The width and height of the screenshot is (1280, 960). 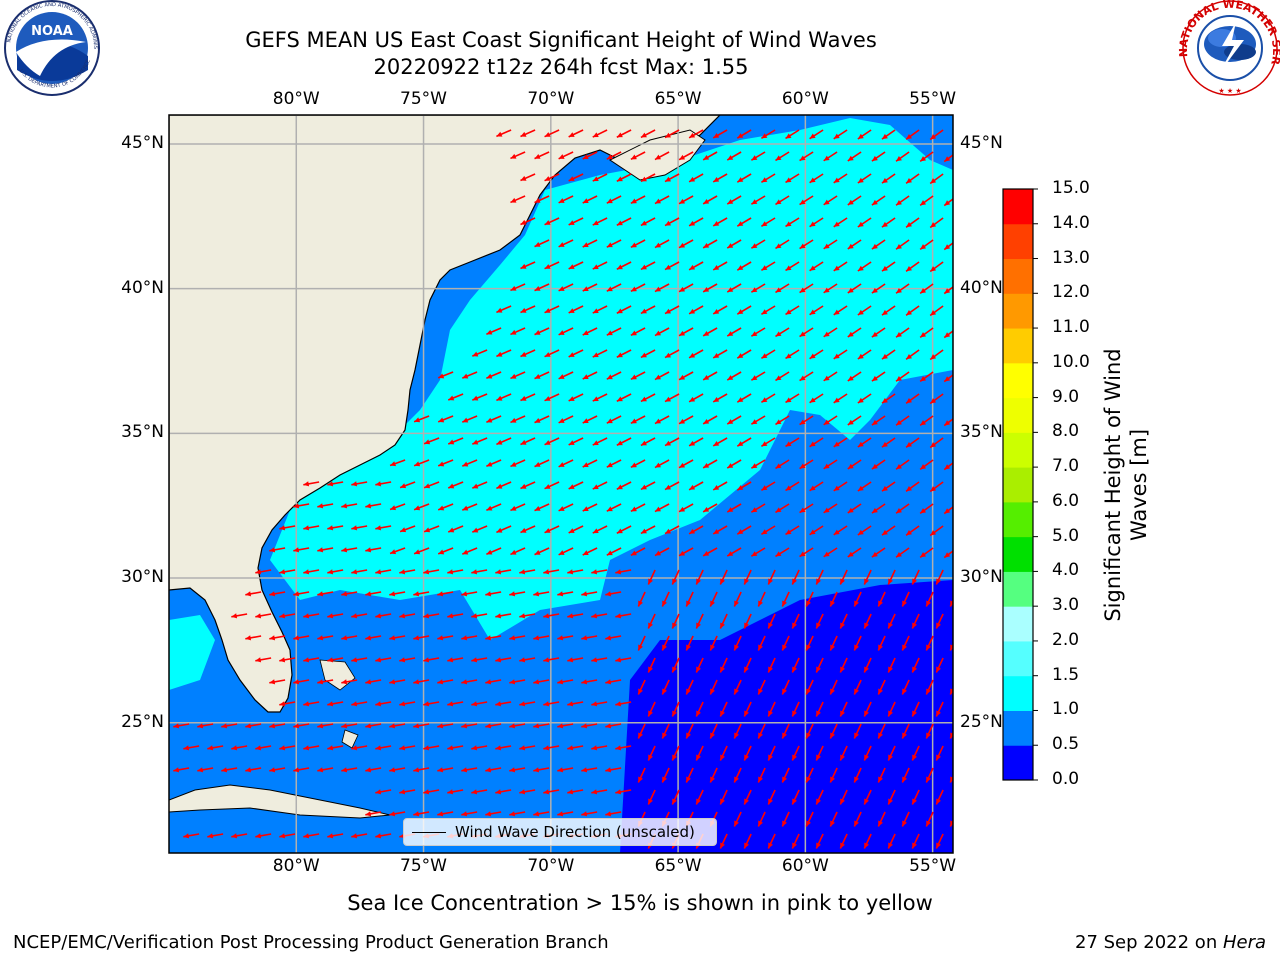 What do you see at coordinates (561, 67) in the screenshot?
I see `title-line-2: 20220922 t12z 264h fcst Max: 1.55` at bounding box center [561, 67].